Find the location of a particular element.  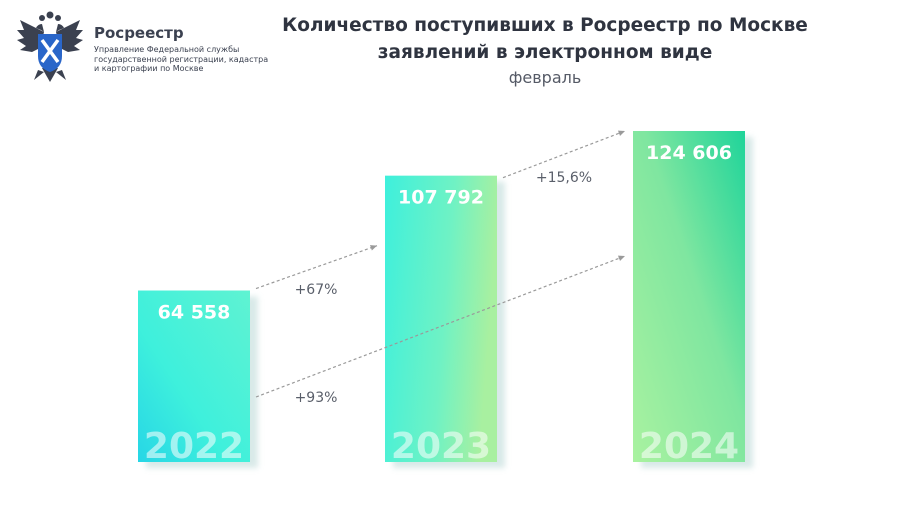

double-headed-eagle-icon is located at coordinates (50, 46).